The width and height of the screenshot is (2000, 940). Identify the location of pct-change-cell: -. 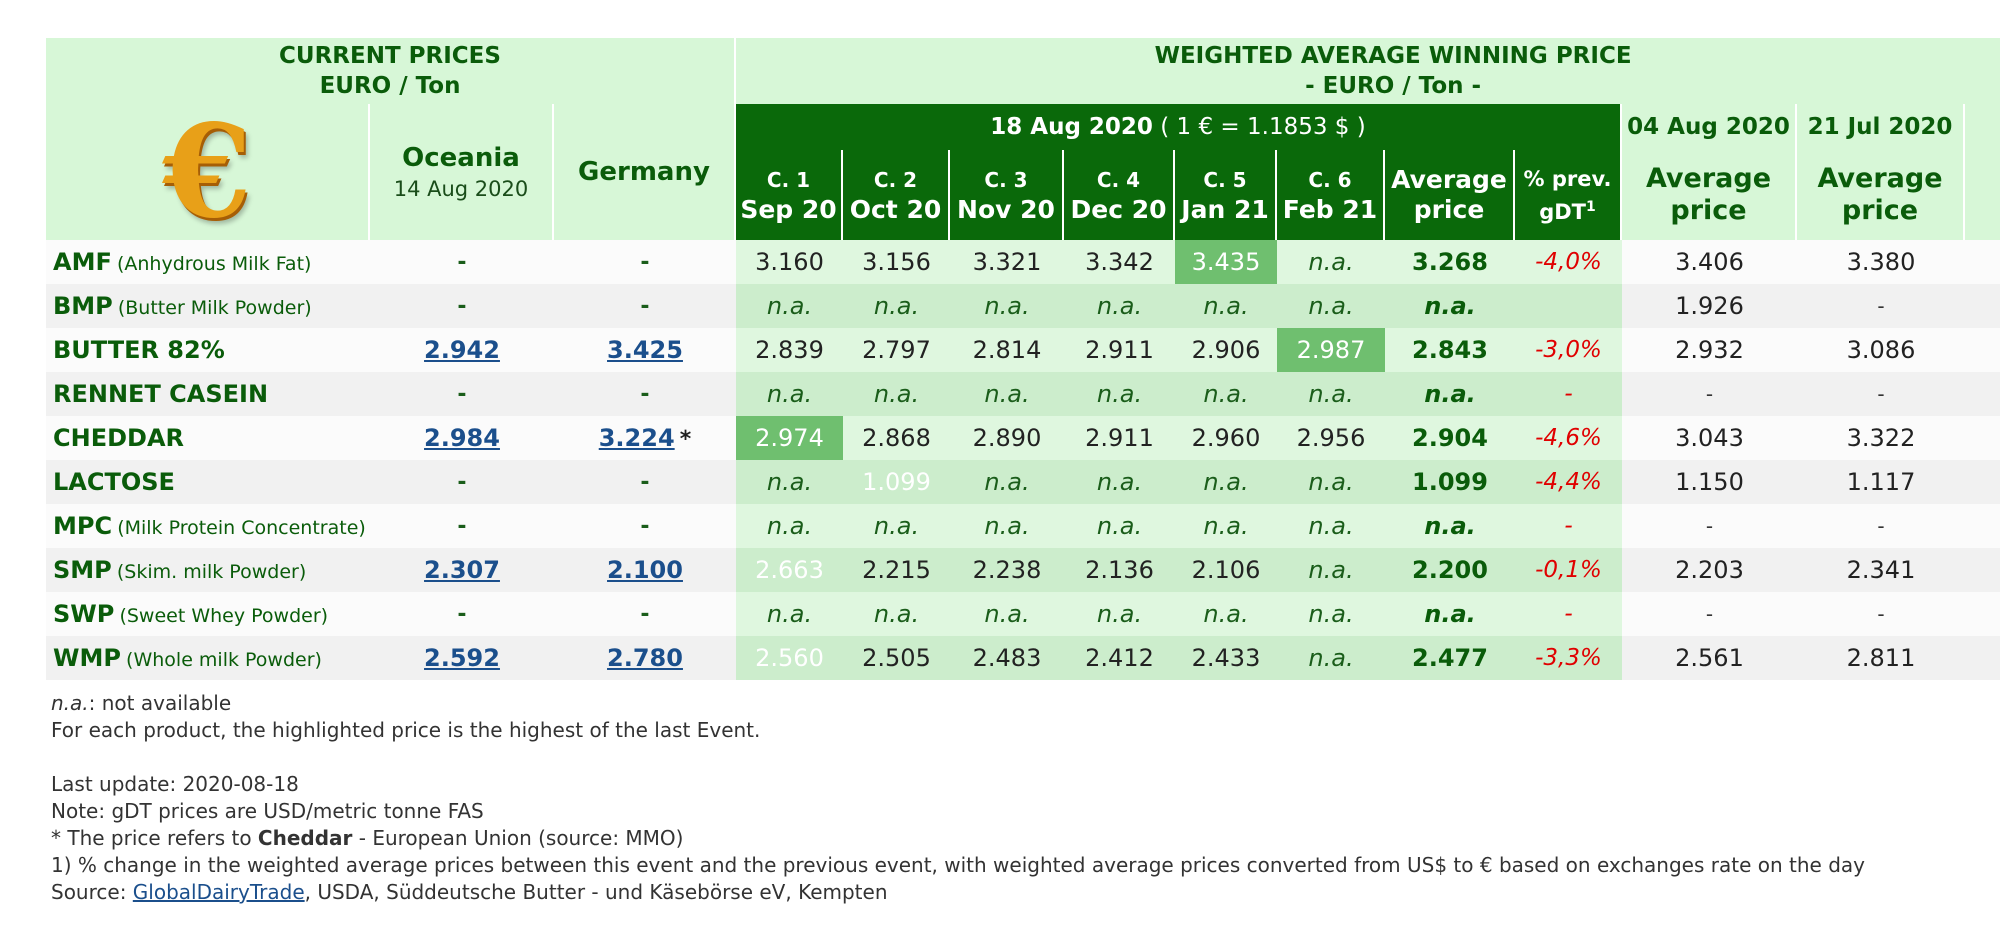
(1568, 614).